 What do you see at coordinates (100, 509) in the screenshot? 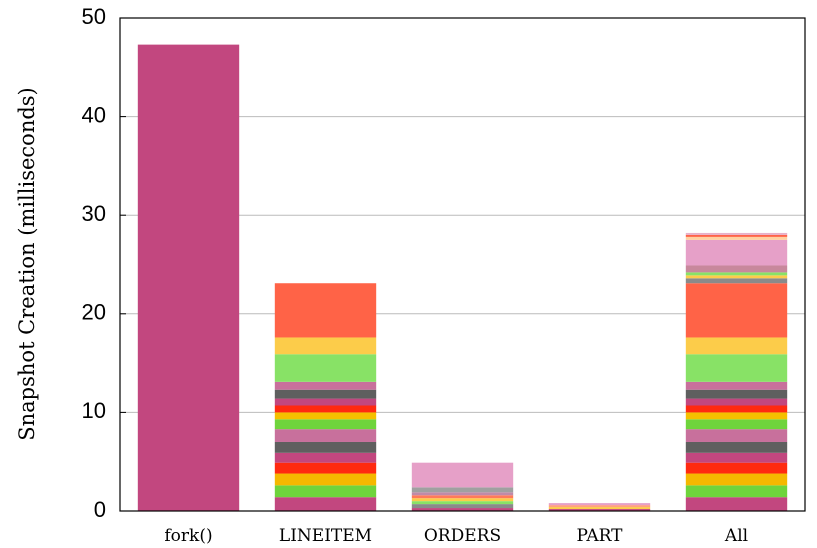
I see `y-tick-label: 0` at bounding box center [100, 509].